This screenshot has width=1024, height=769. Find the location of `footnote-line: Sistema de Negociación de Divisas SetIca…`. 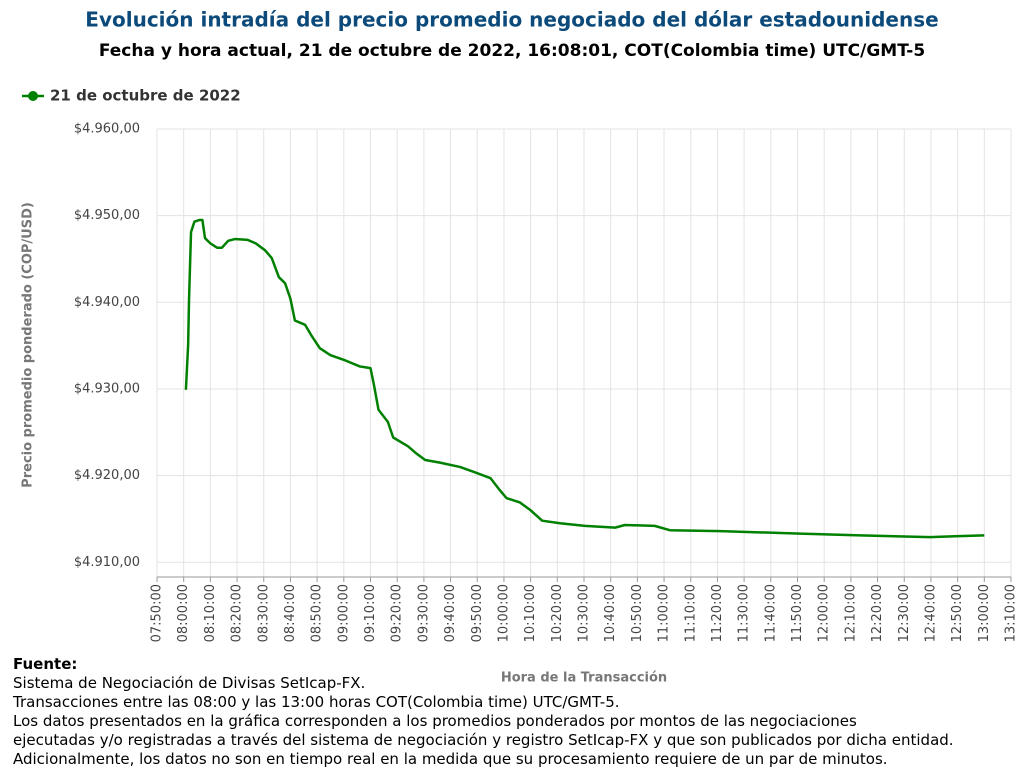

footnote-line: Sistema de Negociación de Divisas SetIca… is located at coordinates (189, 683).